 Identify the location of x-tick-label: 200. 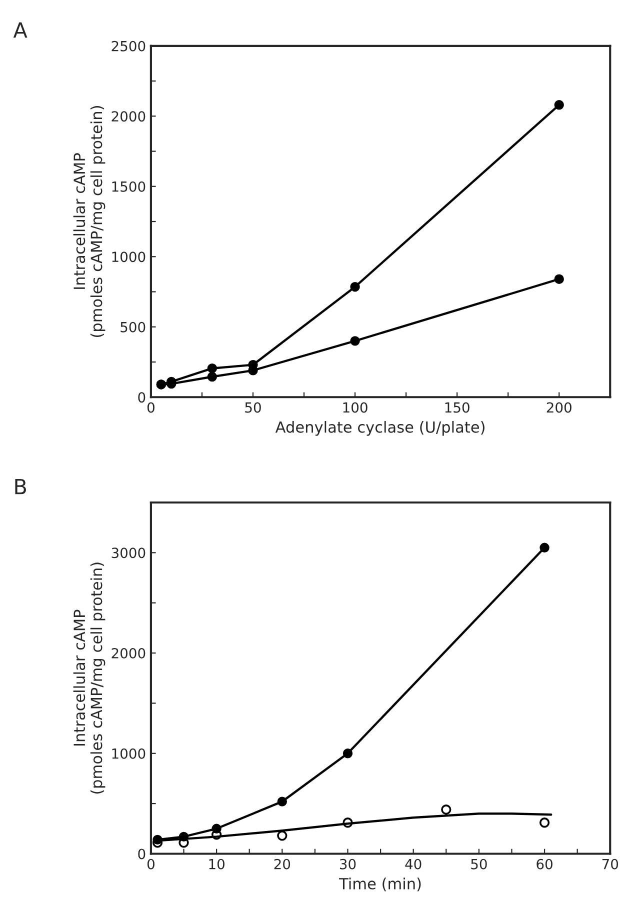
(559, 407).